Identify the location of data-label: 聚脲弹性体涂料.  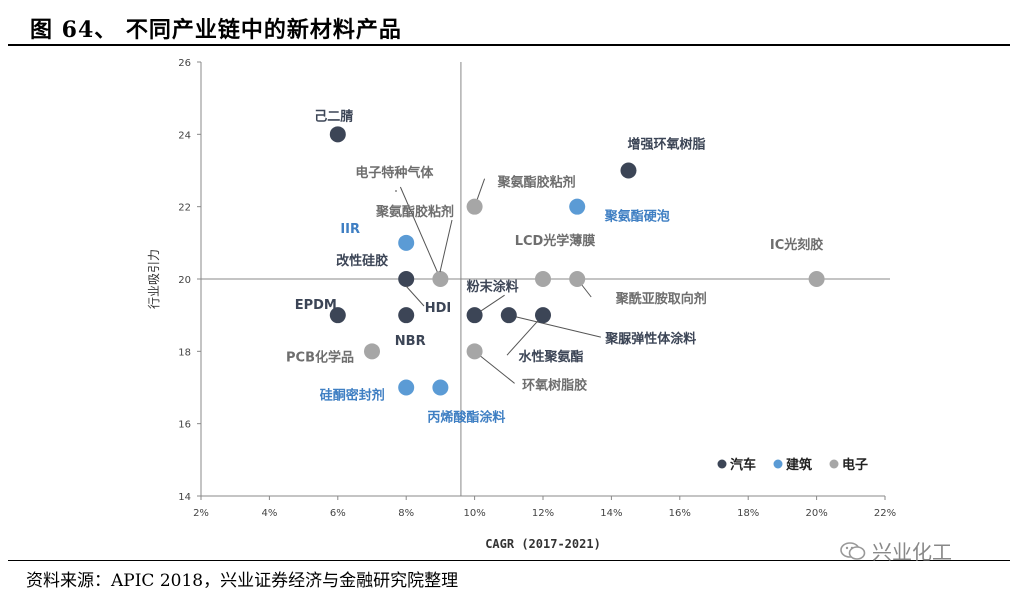
(650, 339).